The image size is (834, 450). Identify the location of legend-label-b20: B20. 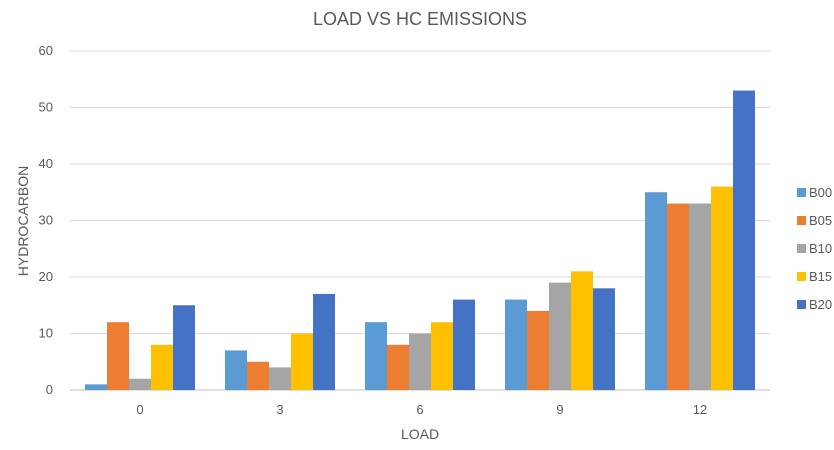
(820, 304).